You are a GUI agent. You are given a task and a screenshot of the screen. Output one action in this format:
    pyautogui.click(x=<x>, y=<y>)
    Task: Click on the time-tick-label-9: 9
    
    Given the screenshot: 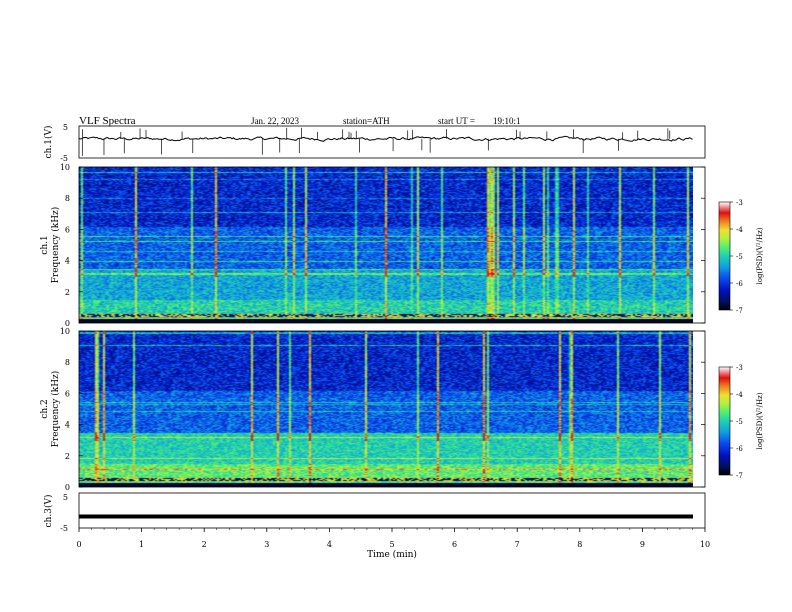 What is the action you would take?
    pyautogui.click(x=642, y=544)
    